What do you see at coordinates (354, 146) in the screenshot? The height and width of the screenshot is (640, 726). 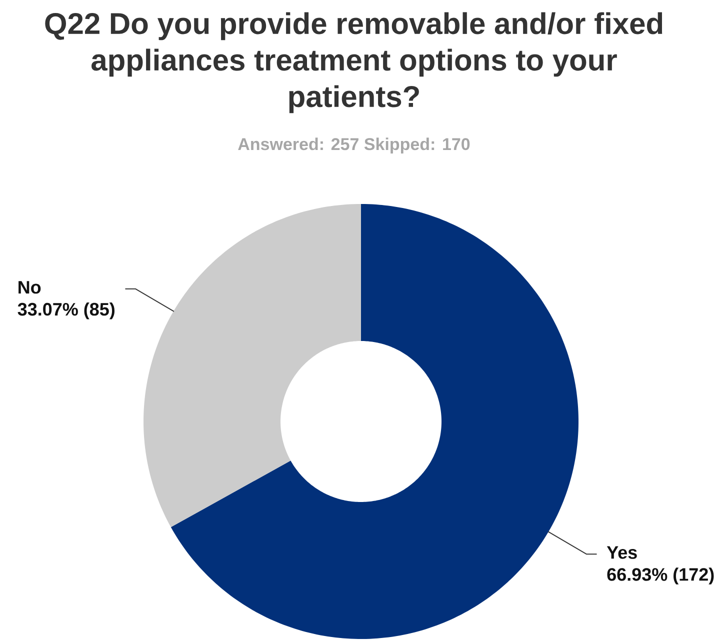 I see `chart-subtitle: Answered: 257 Skipped: 170` at bounding box center [354, 146].